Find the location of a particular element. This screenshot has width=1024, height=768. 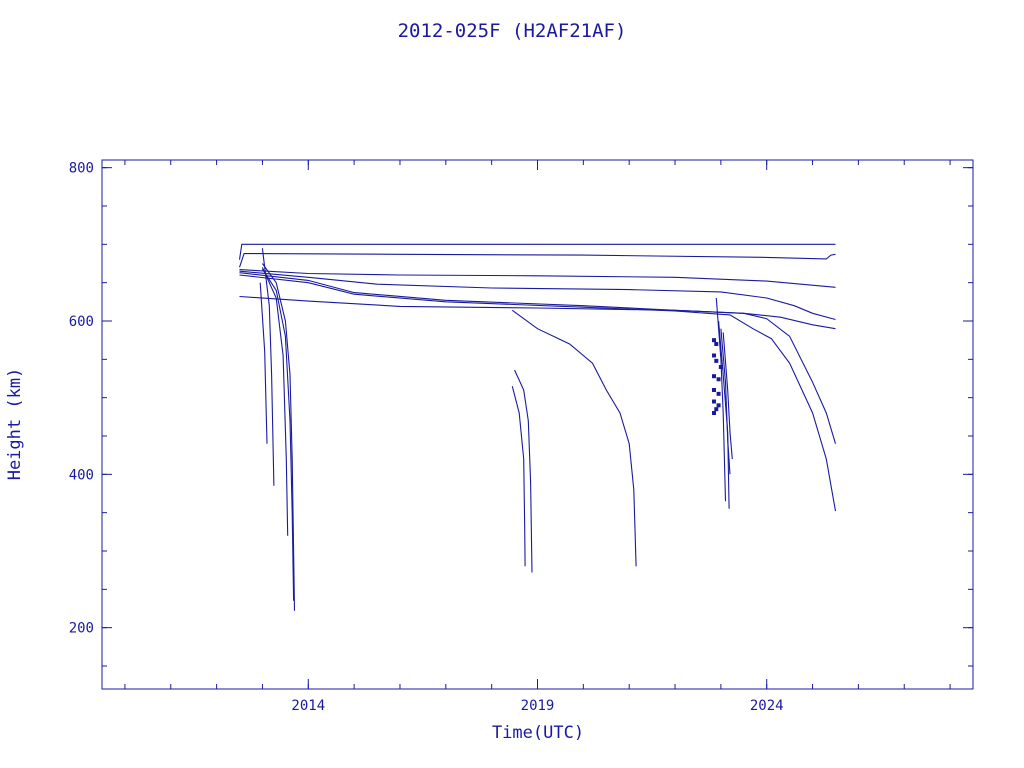

x-tick-label: 2019 is located at coordinates (538, 706).